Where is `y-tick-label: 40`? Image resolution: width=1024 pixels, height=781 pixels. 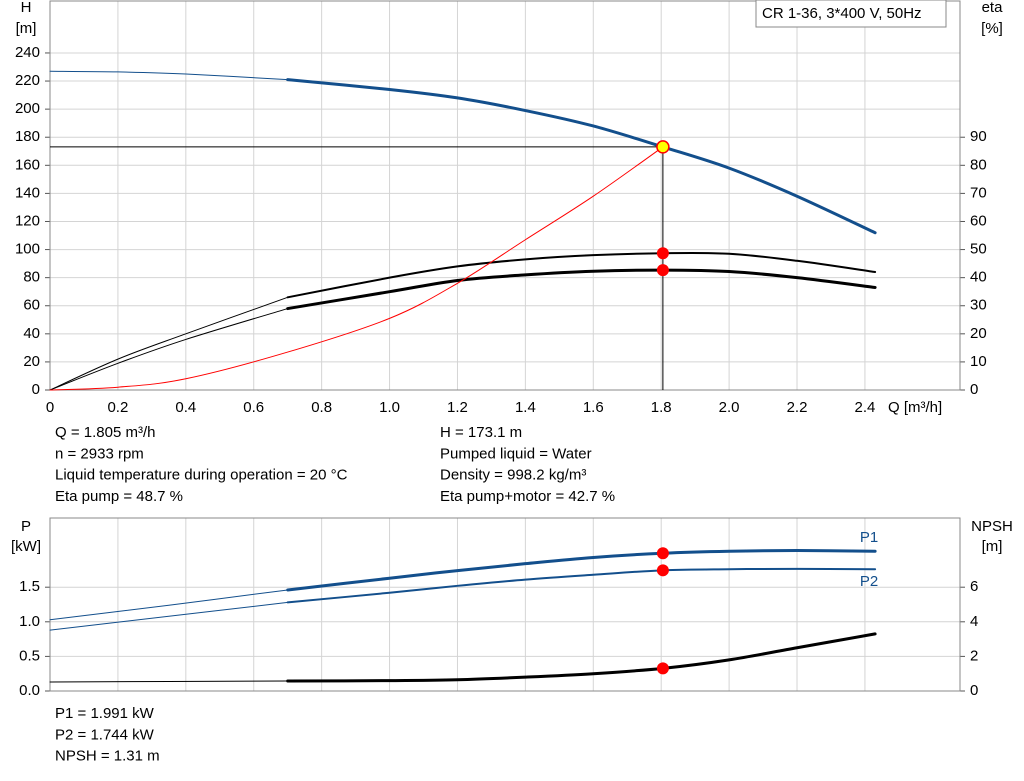
y-tick-label: 40 is located at coordinates (31, 333).